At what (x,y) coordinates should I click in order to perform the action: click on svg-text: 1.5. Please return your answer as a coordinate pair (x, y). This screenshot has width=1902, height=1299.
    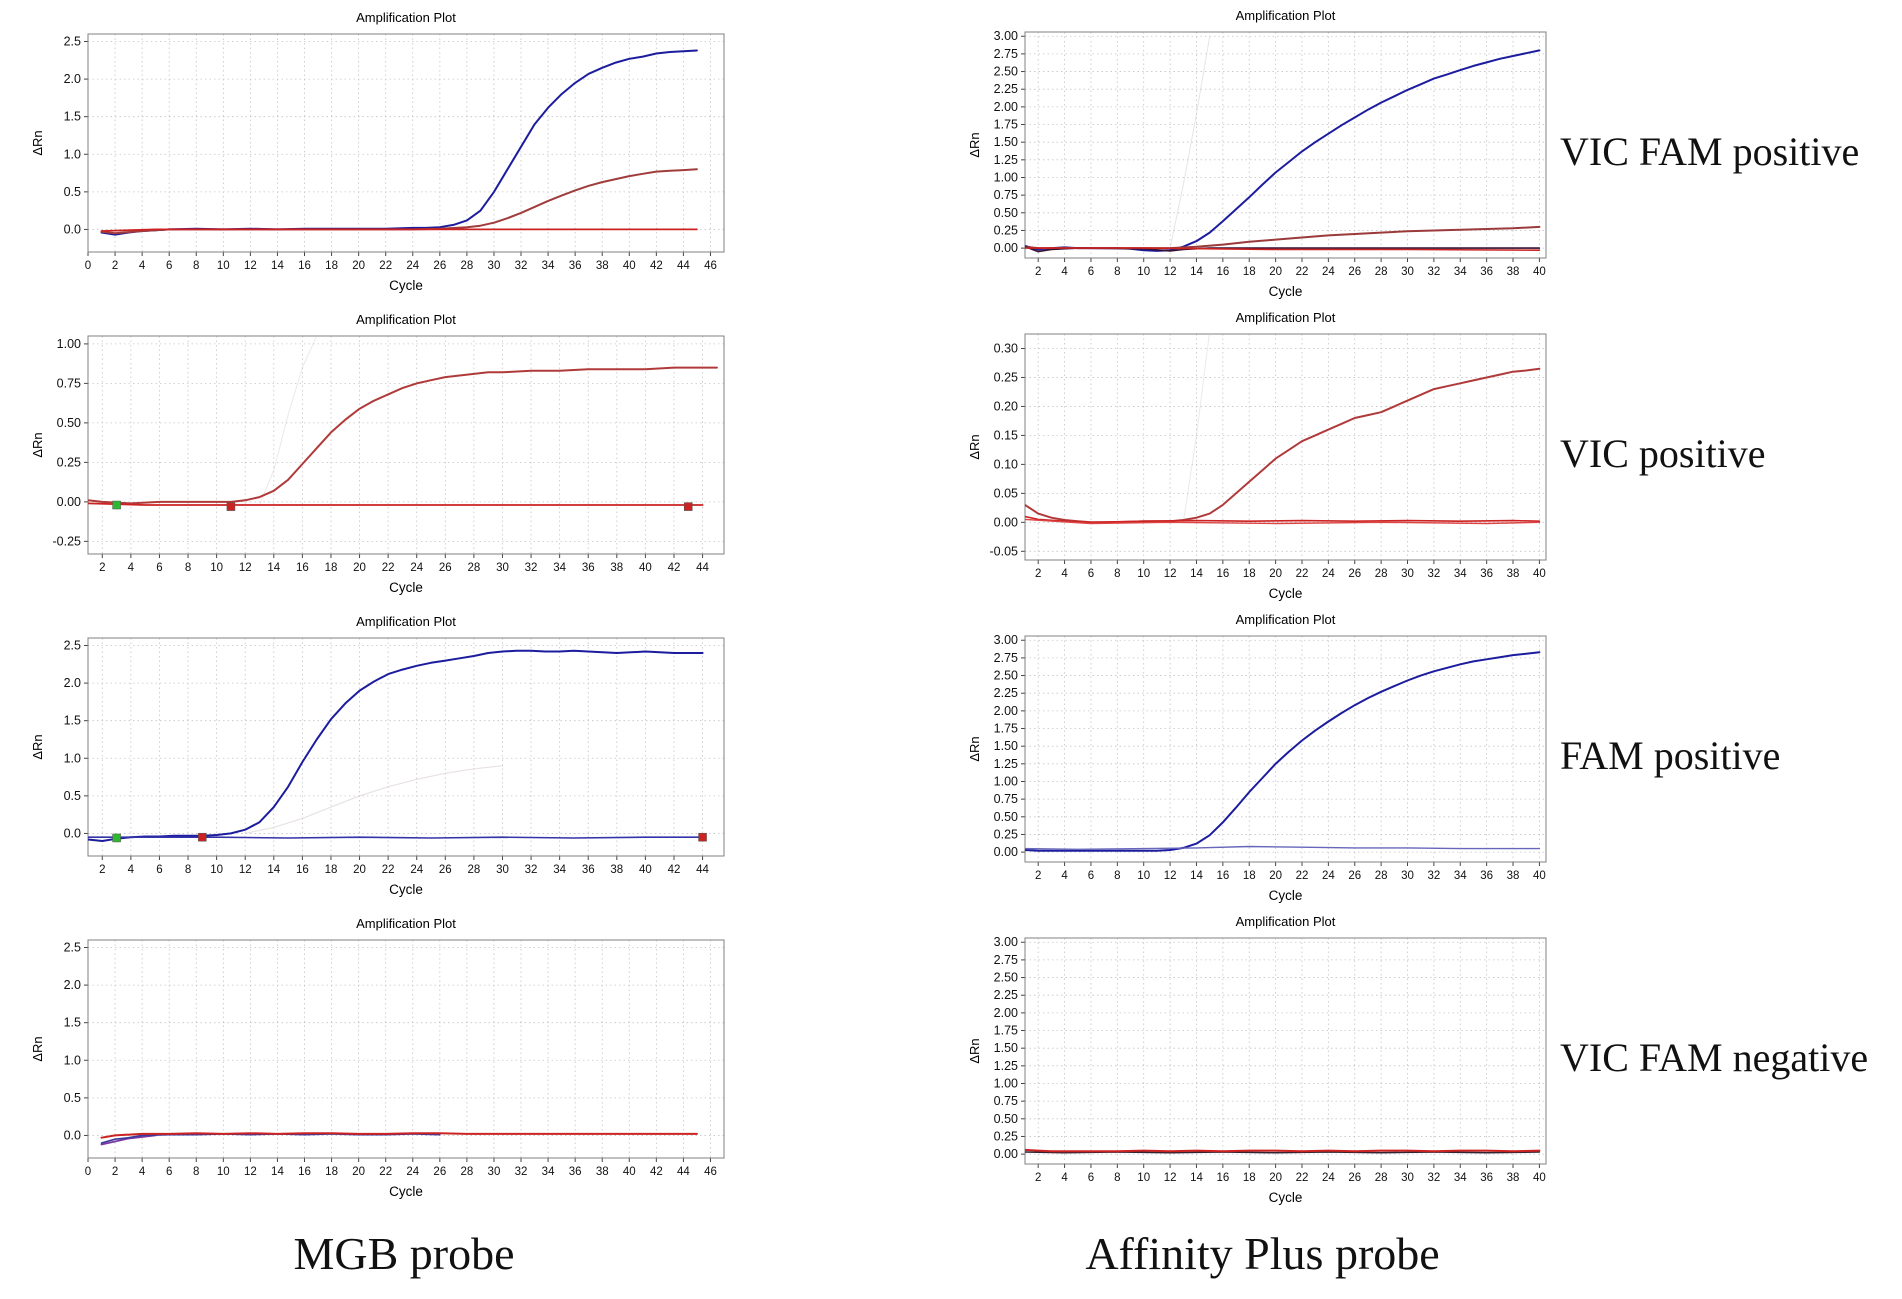
    Looking at the image, I should click on (72, 1023).